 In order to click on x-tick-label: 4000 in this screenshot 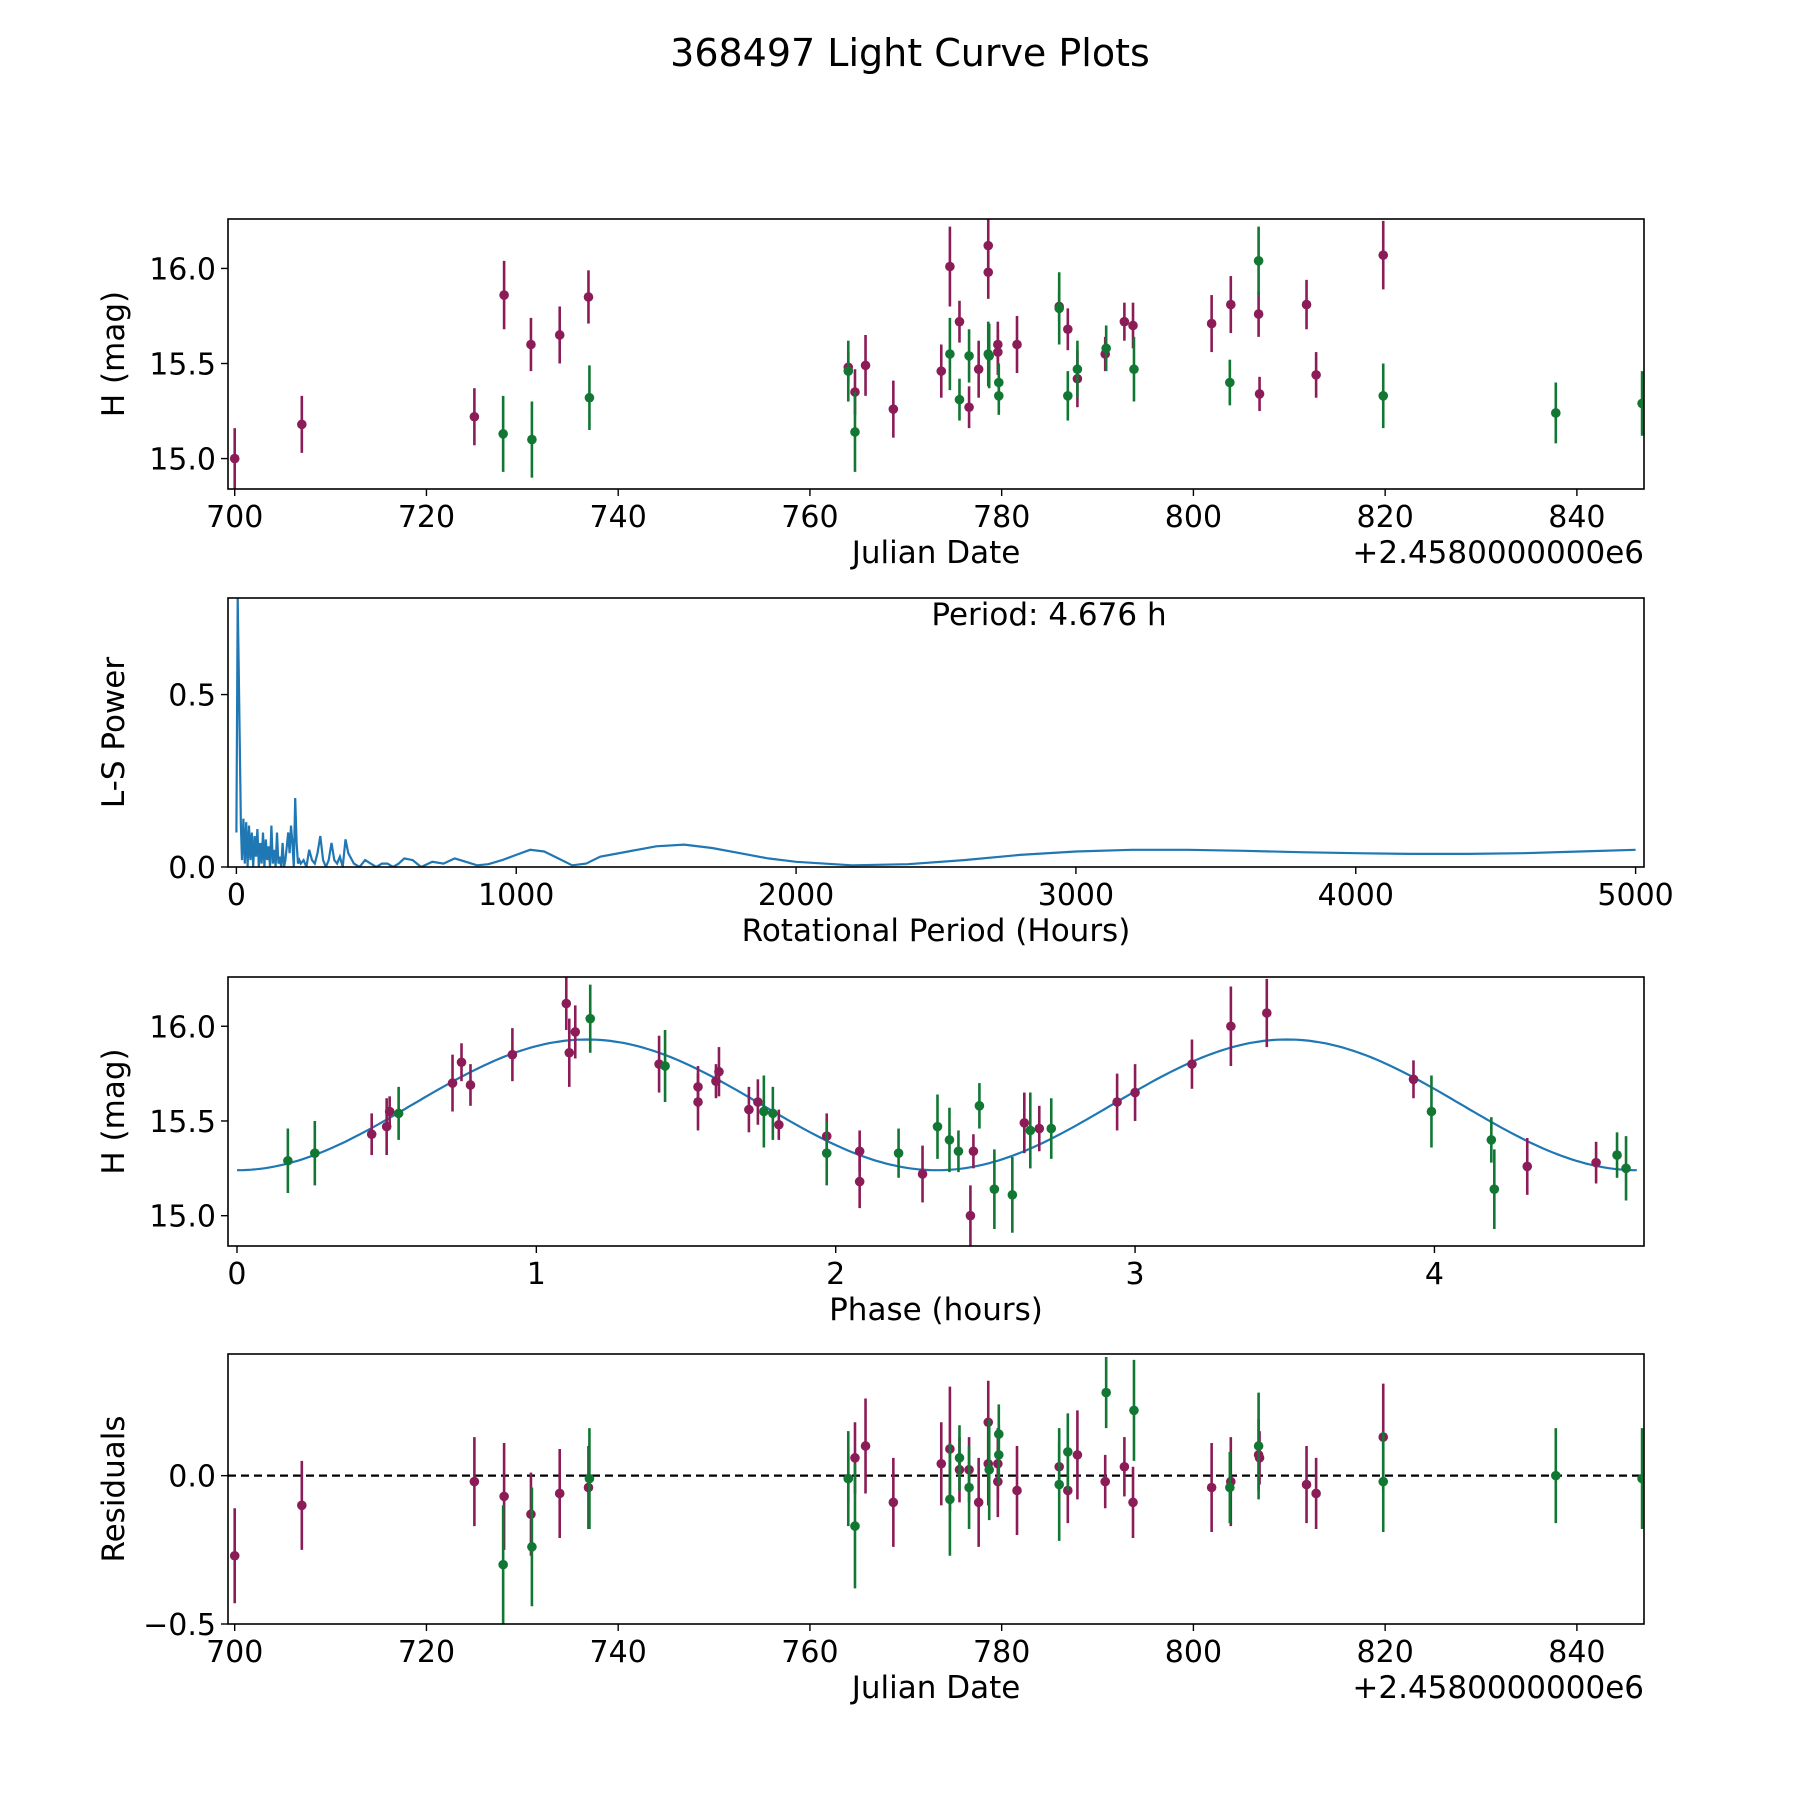, I will do `click(1356, 895)`.